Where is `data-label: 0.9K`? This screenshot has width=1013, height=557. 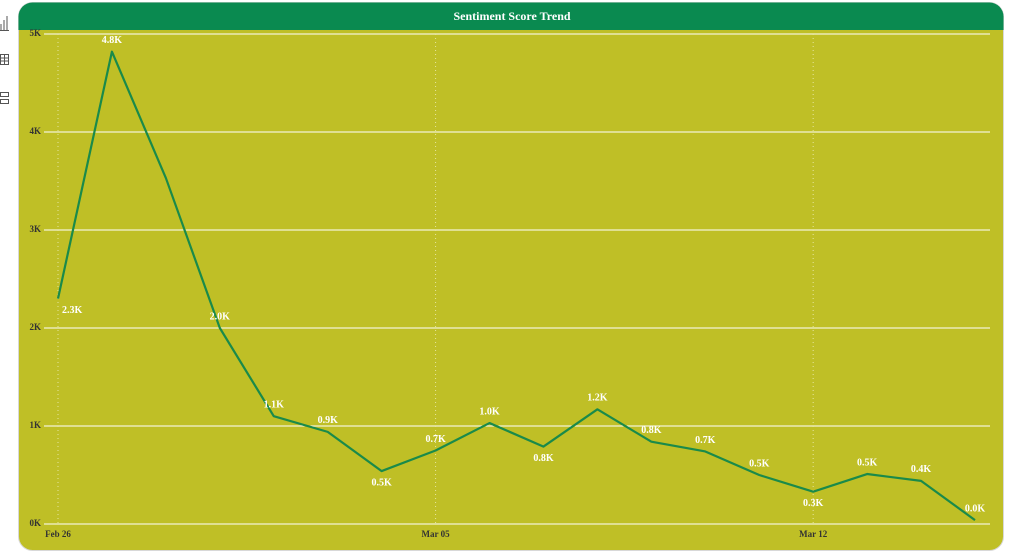
data-label: 0.9K is located at coordinates (328, 420).